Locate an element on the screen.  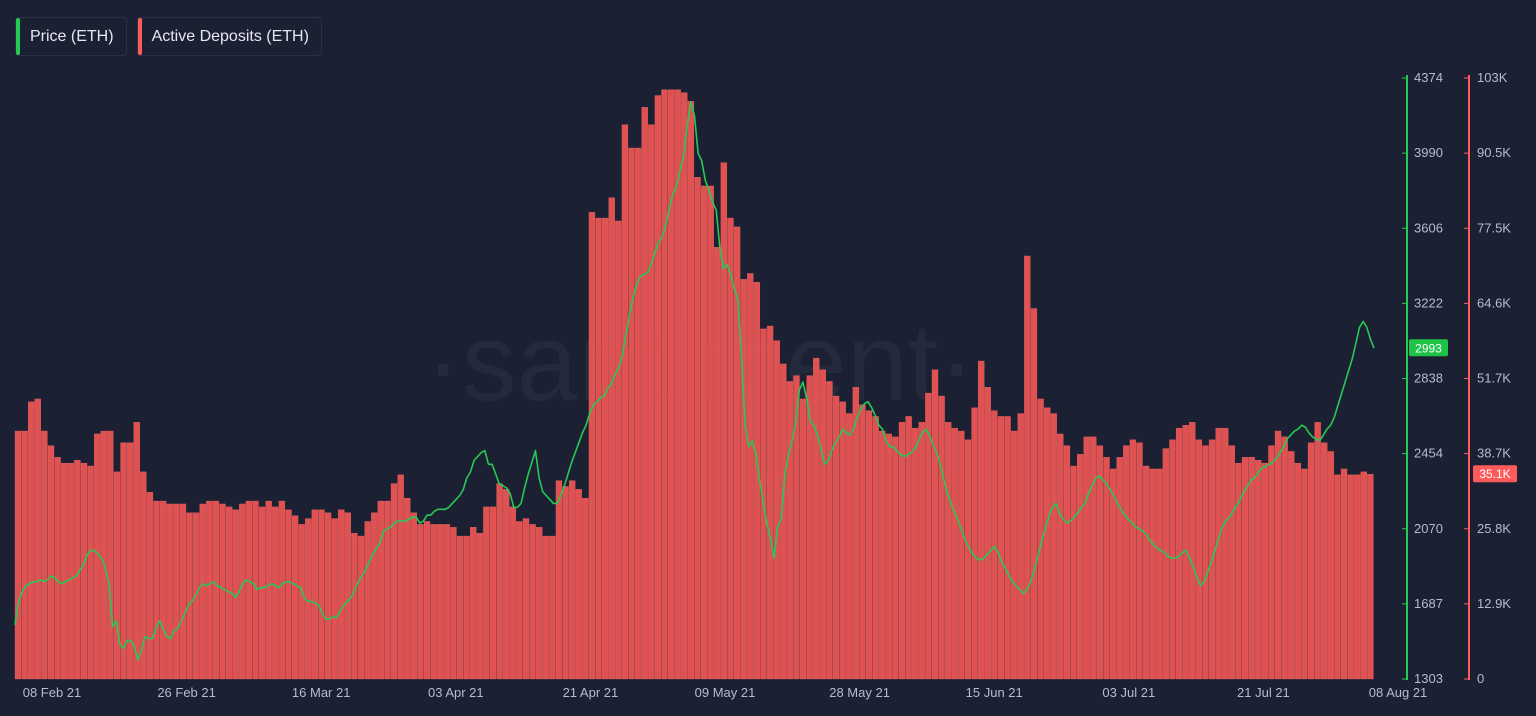
legend-item-price: Price (ETH) is located at coordinates (71, 36).